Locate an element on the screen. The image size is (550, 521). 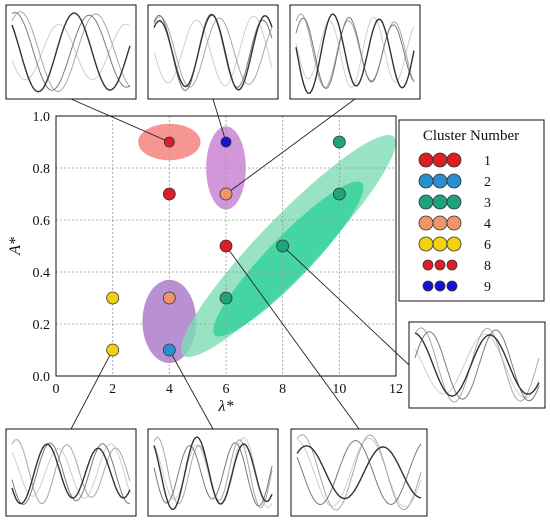
legend-entries: 1 2 3 4 6 8 9 is located at coordinates (454, 223).